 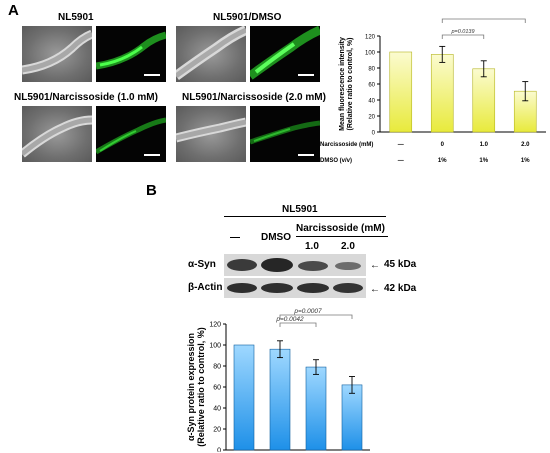 I want to click on brightfield-image-nl5901, so click(x=57, y=54).